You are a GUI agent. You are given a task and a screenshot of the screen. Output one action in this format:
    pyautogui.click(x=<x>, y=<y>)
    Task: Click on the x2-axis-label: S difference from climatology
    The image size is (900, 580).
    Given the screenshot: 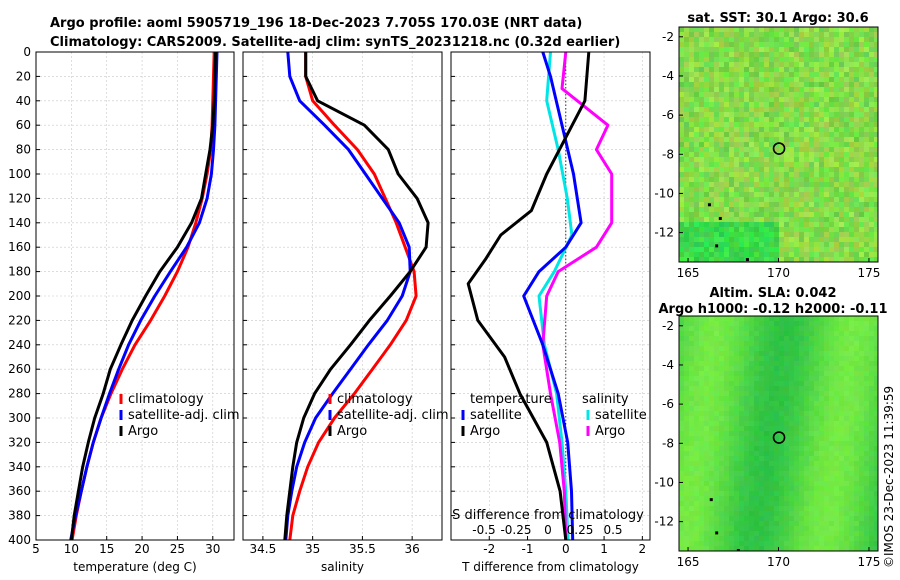 What is the action you would take?
    pyautogui.click(x=548, y=515)
    